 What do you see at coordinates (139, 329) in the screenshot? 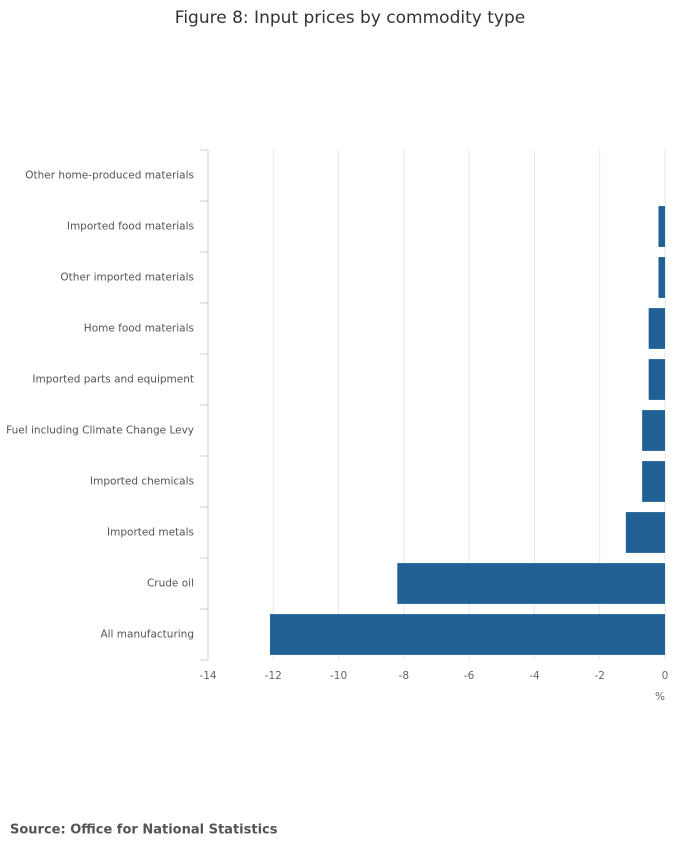
I see `y-tick-label: Home food materials` at bounding box center [139, 329].